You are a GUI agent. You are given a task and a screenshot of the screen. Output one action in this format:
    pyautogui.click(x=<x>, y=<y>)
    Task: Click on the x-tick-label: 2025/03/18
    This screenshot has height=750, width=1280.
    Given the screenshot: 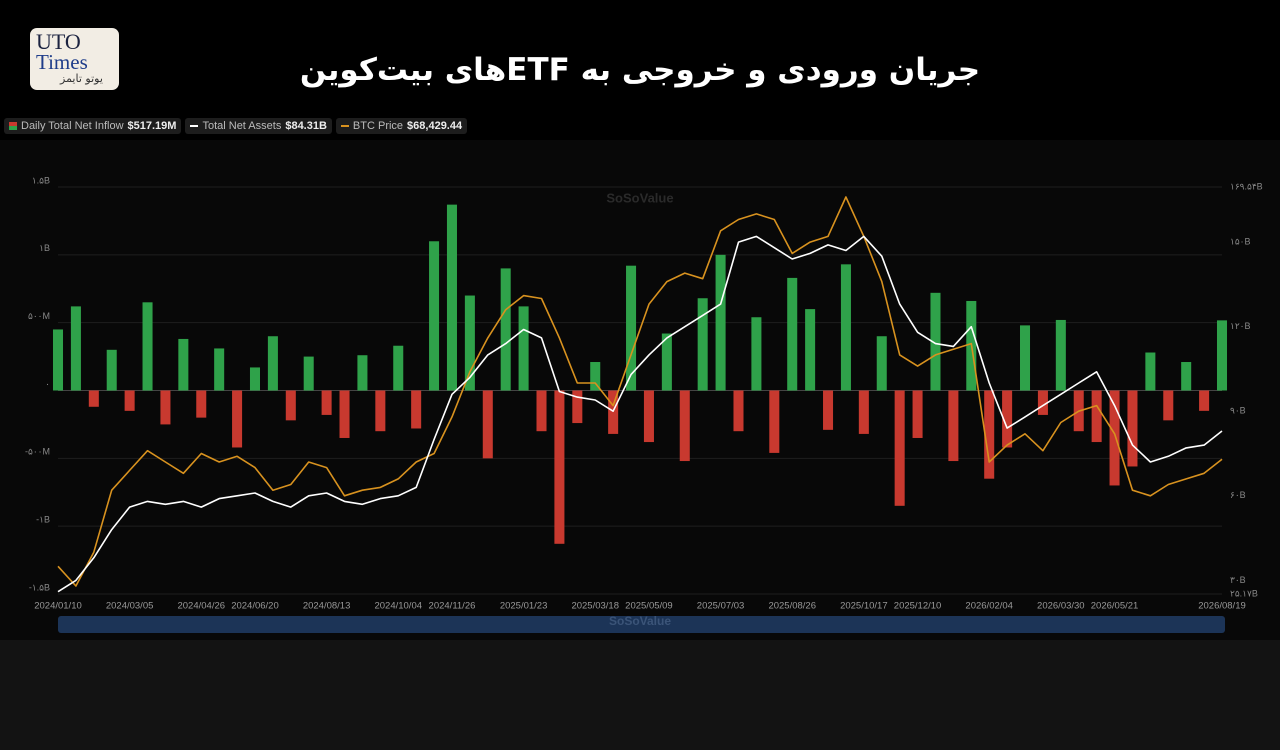 What is the action you would take?
    pyautogui.click(x=595, y=606)
    